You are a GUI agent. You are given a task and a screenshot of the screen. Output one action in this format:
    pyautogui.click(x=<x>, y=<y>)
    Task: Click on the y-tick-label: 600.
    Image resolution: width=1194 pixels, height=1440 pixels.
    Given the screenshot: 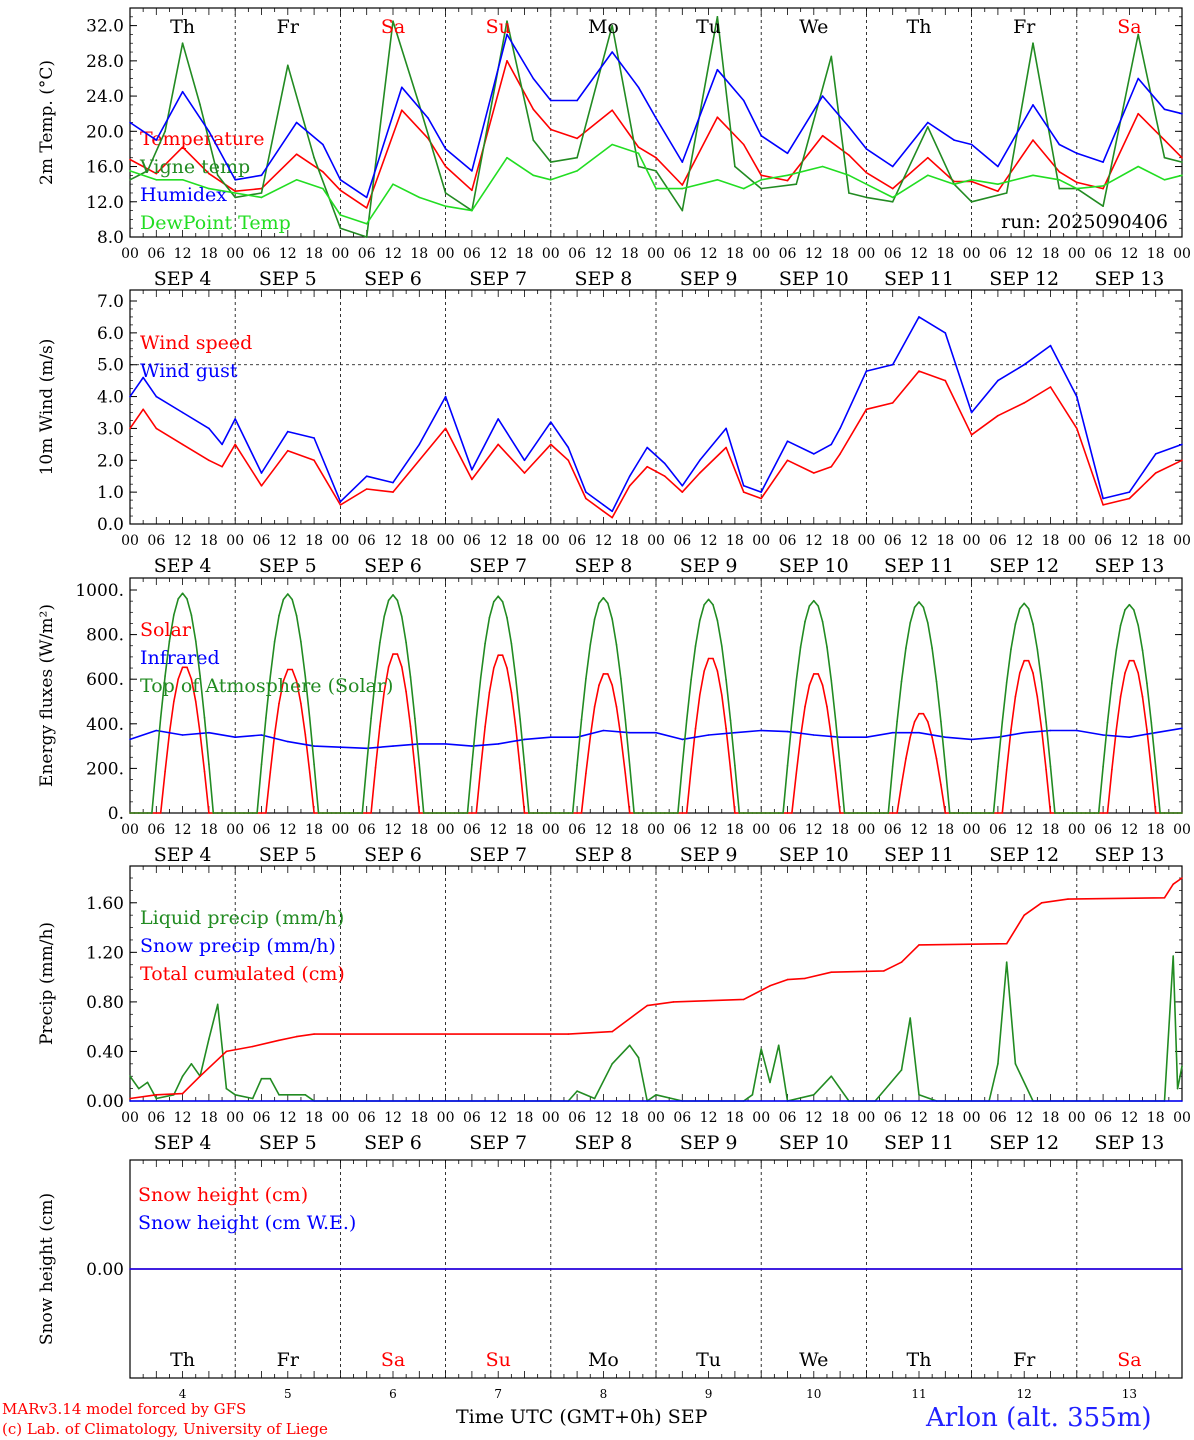 What is the action you would take?
    pyautogui.click(x=105, y=680)
    